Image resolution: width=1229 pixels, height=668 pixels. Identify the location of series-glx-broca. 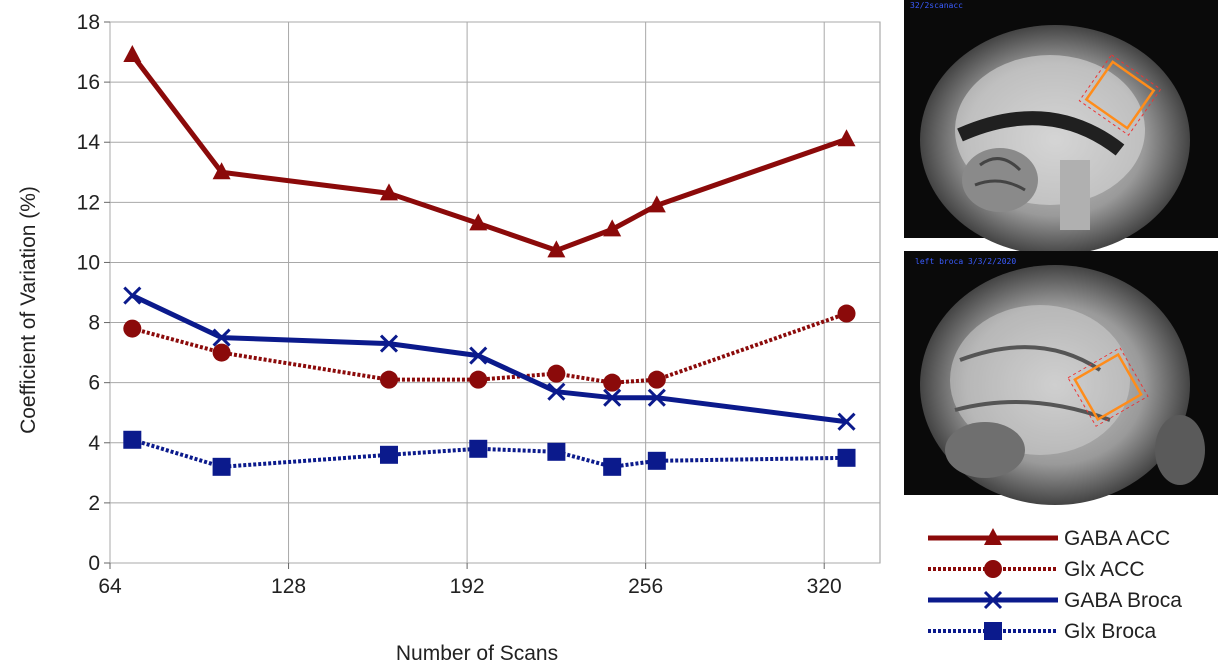
(489, 453).